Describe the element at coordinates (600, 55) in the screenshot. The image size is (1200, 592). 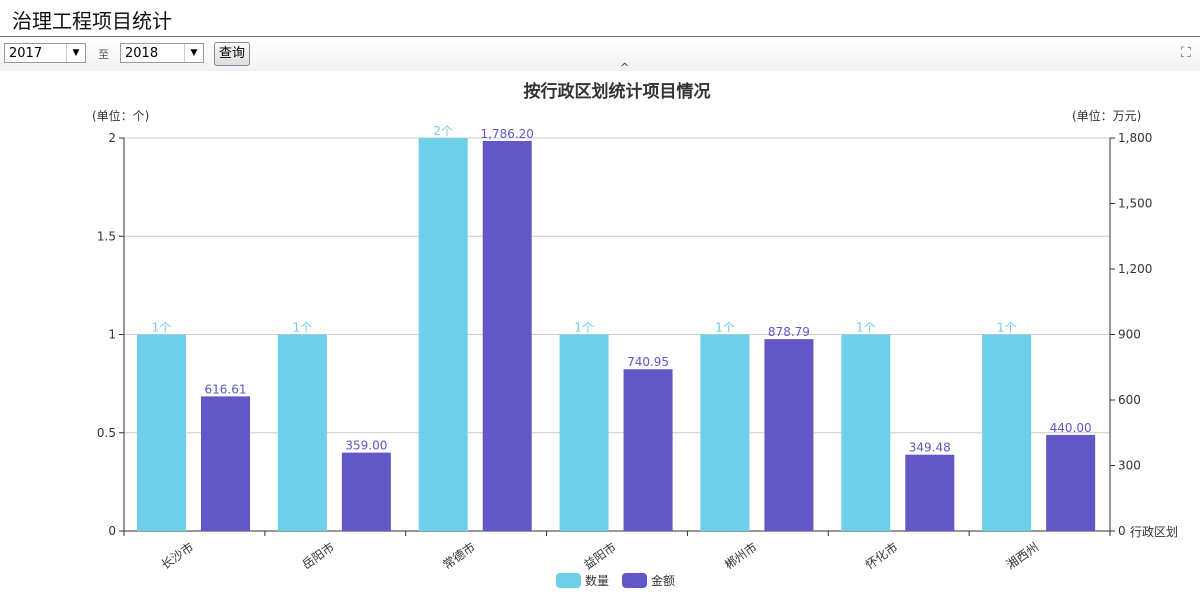
I see `filter-toolbar: 2017 ▼ 至 2018 ▼ 查询 ^ ⛶` at that location.